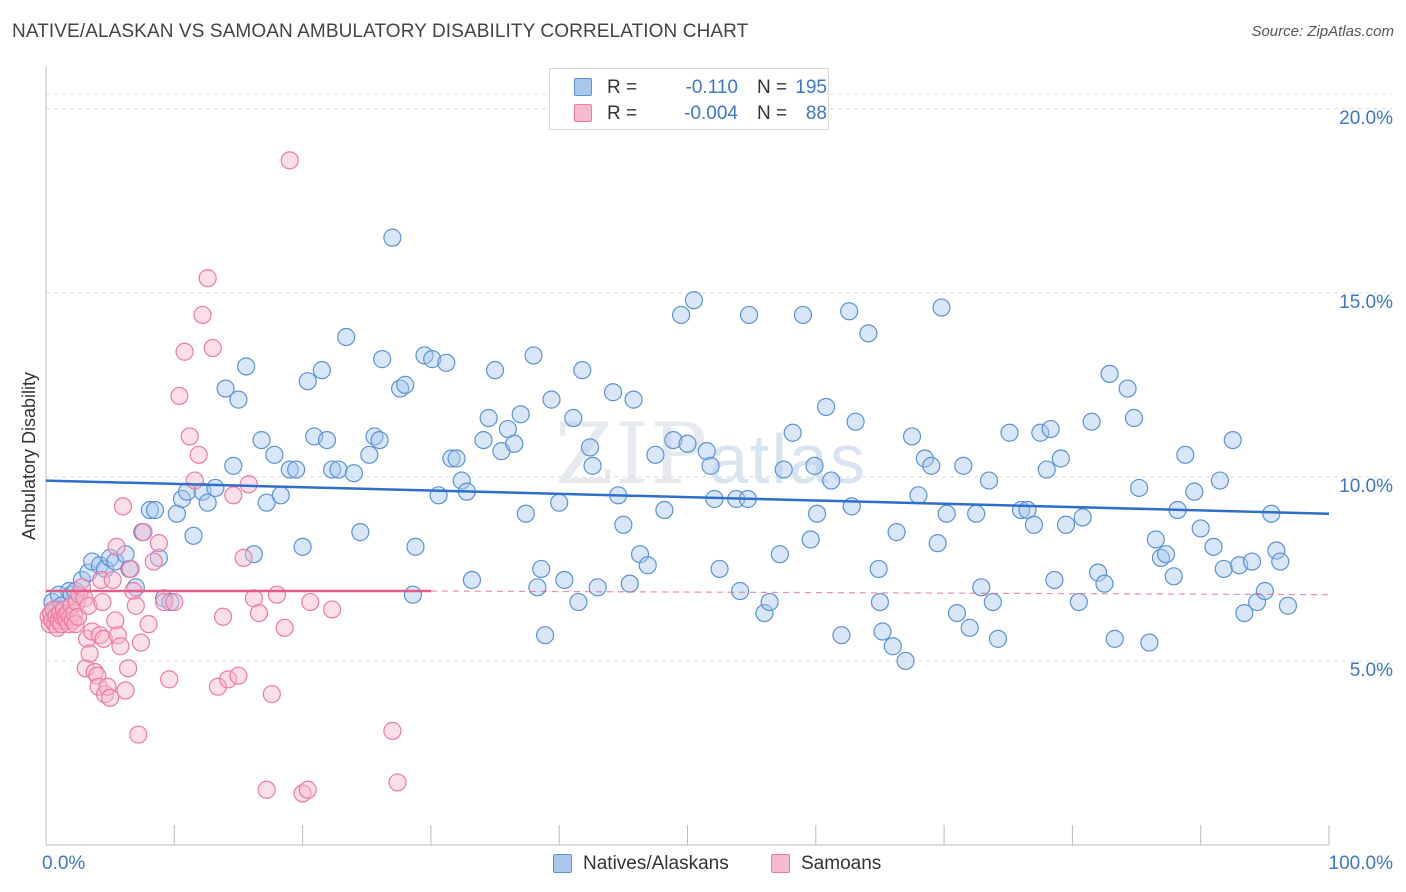  I want to click on trendline-samoans-extension, so click(880, 593).